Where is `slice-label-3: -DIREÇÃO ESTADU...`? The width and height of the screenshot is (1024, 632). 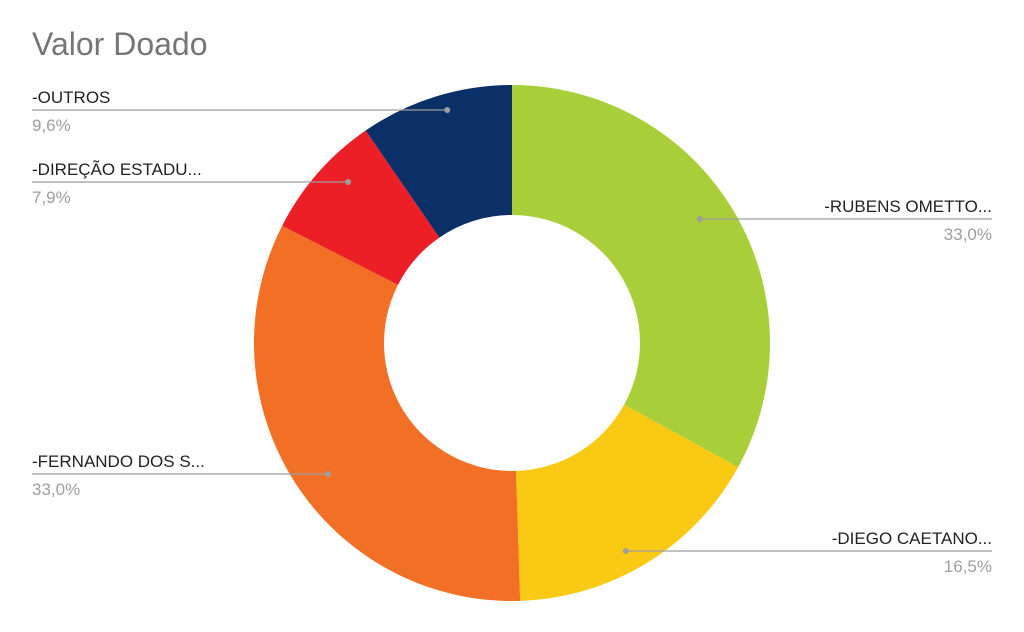
slice-label-3: -DIREÇÃO ESTADU... is located at coordinates (117, 169).